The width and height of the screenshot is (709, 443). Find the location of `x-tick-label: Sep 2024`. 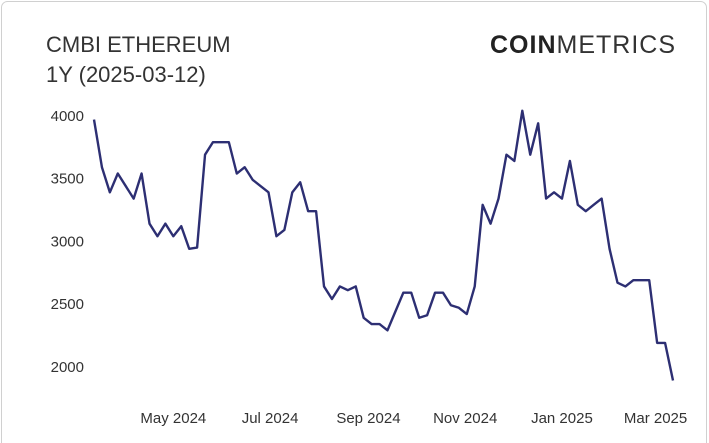

x-tick-label: Sep 2024 is located at coordinates (368, 418).